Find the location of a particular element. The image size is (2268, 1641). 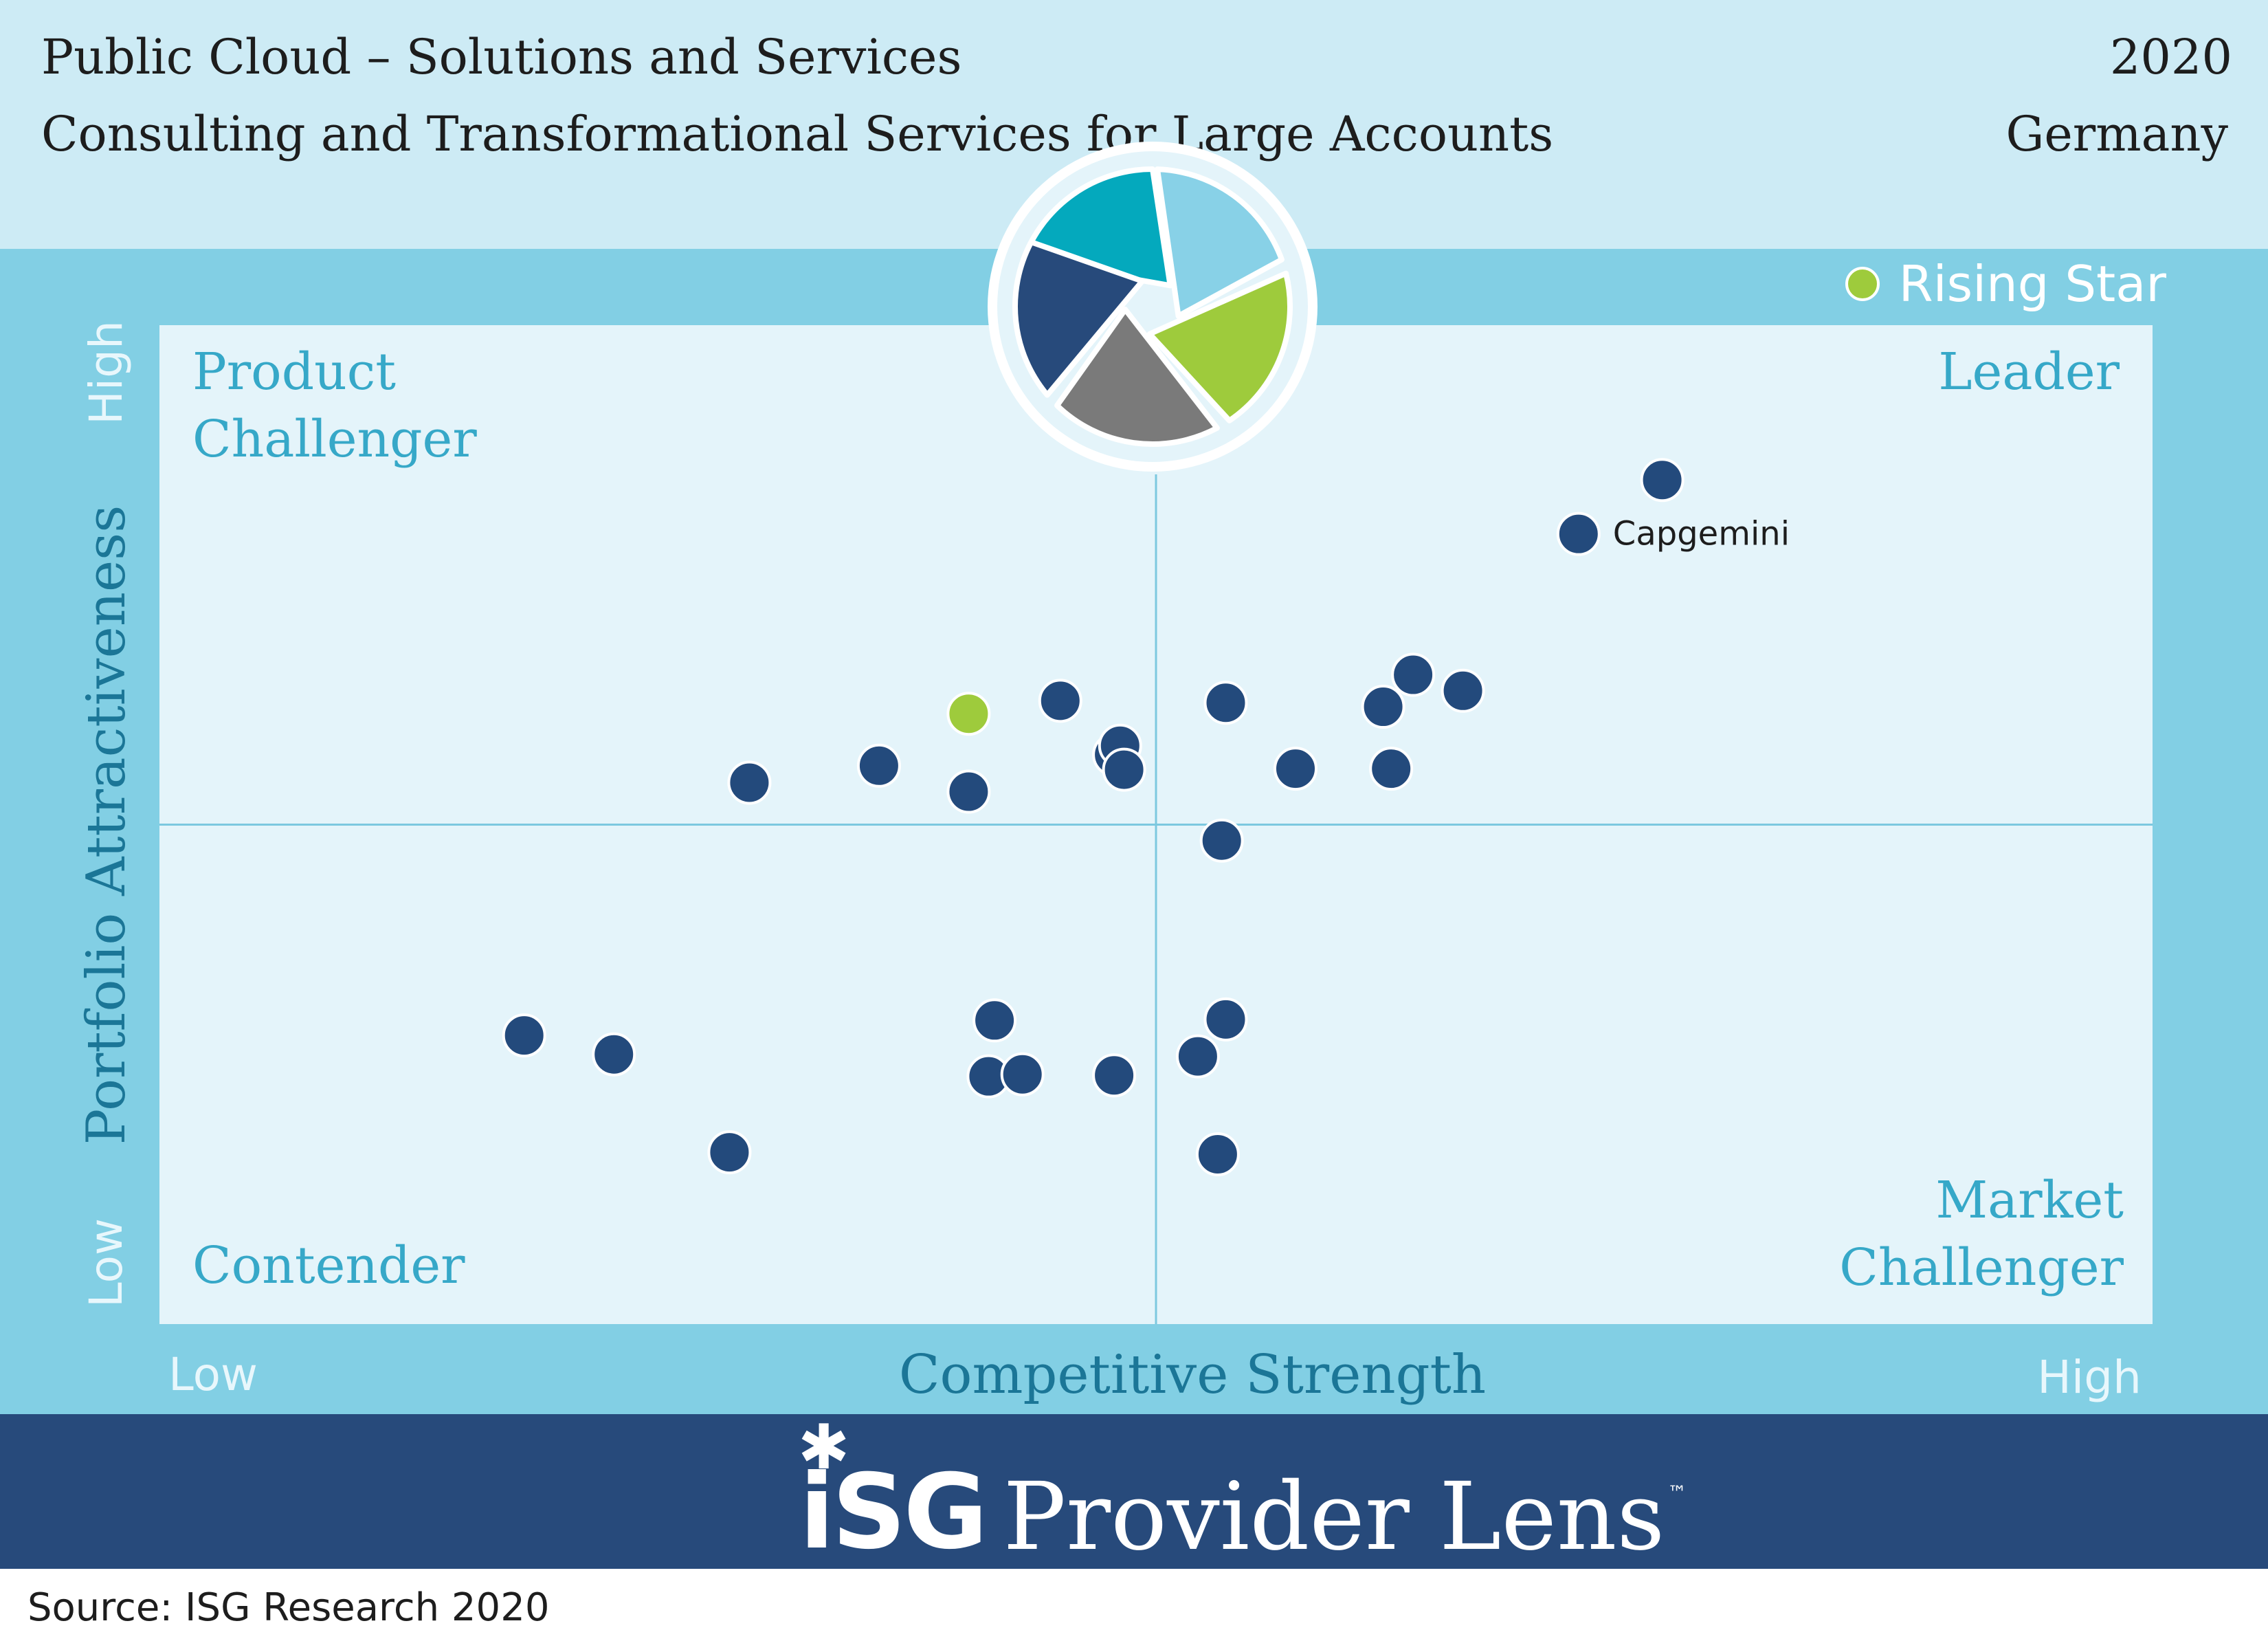

quadrant-leader: Leader is located at coordinates (2029, 372).